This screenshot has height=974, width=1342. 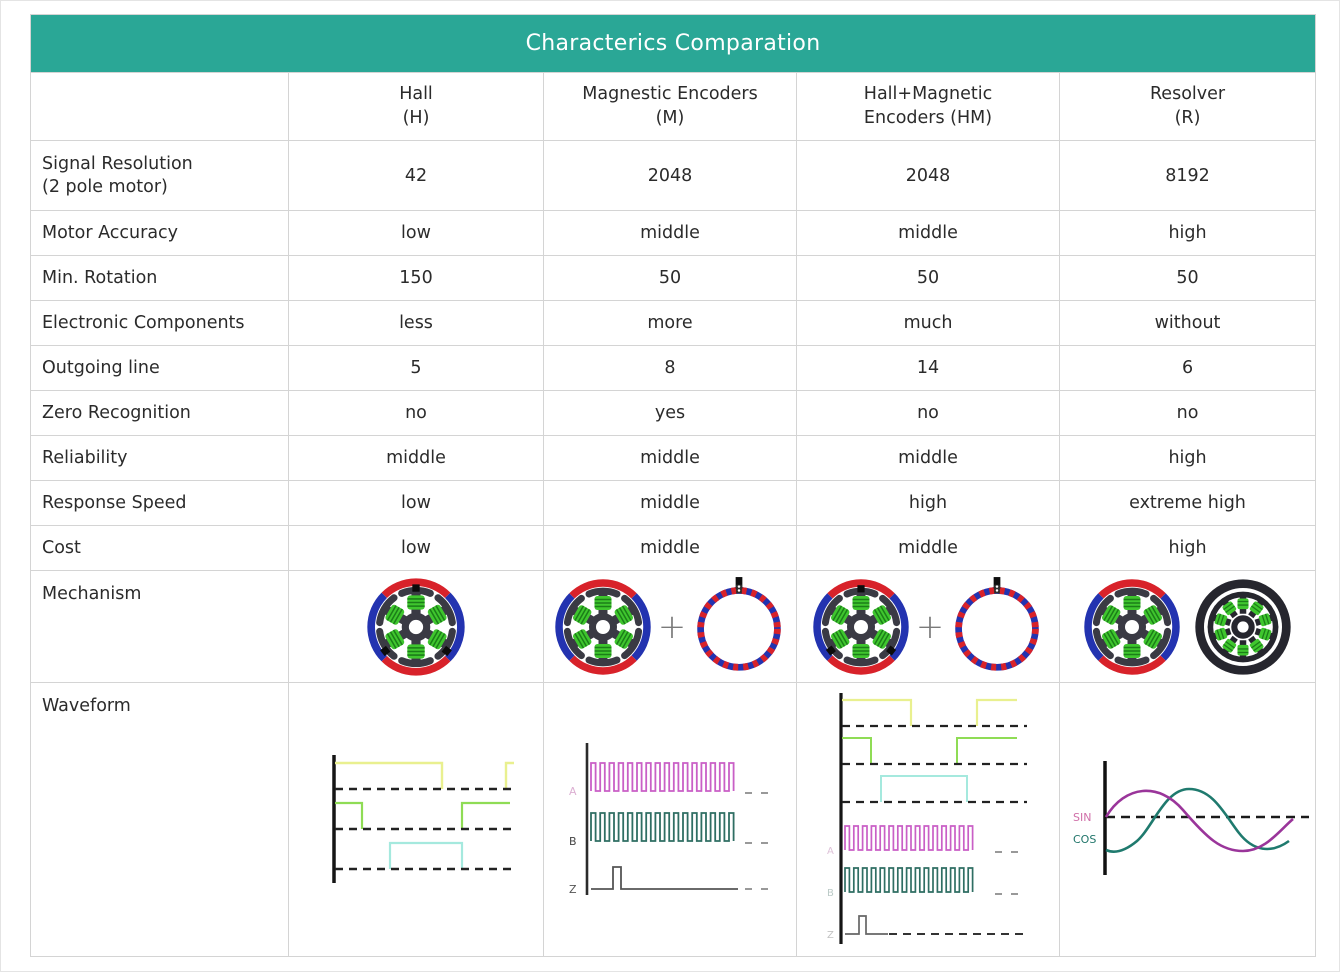 I want to click on waveform-cell-magnetic-encoders: A B Z, so click(x=670, y=819).